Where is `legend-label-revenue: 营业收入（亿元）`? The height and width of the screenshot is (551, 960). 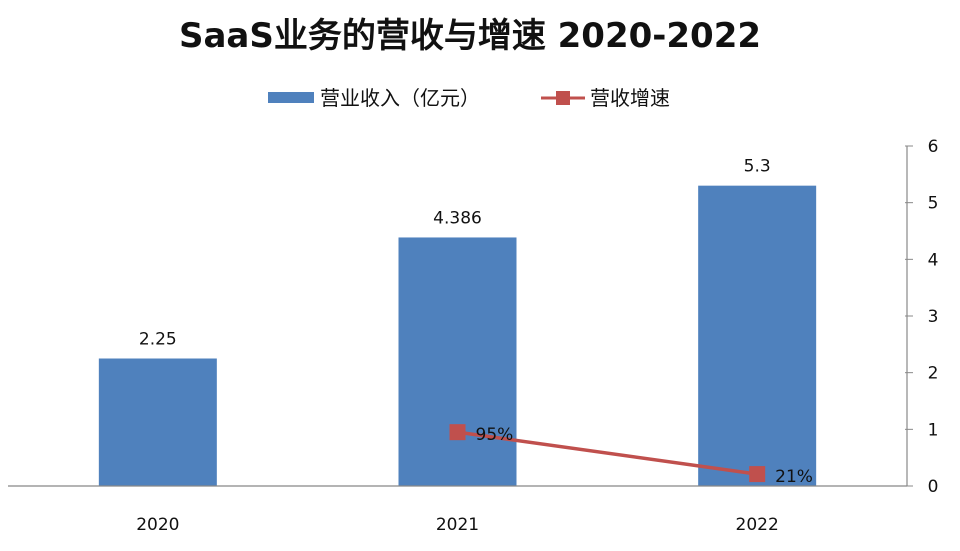
legend-label-revenue: 营业收入（亿元） is located at coordinates (400, 98).